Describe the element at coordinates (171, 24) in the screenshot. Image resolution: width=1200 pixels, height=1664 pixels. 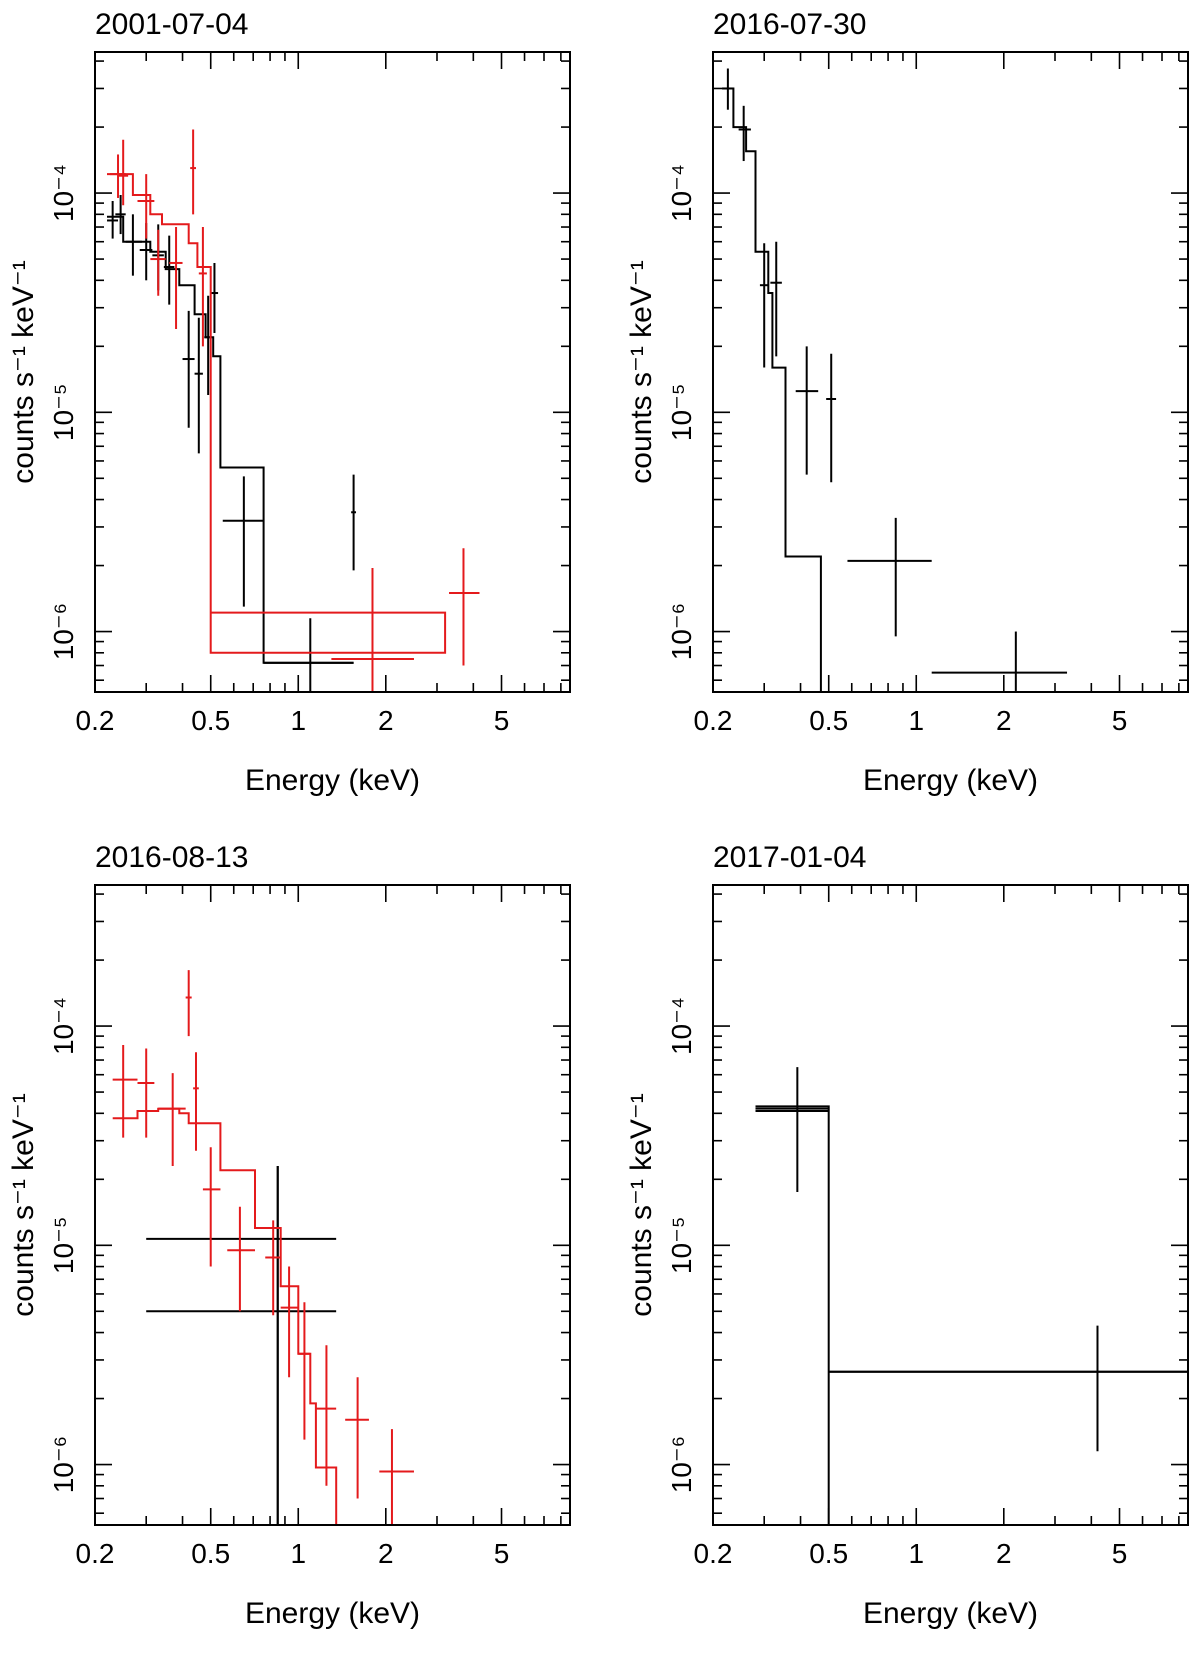
I see `panel-title: 2001-07-04` at that location.